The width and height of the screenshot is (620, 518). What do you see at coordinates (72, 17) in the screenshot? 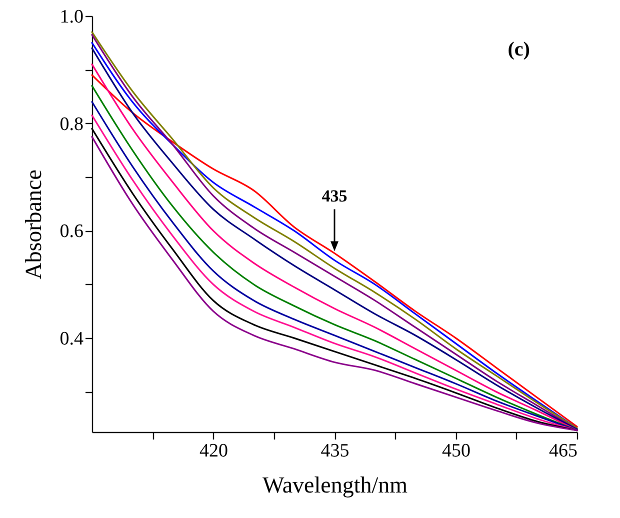
I see `y-tick-label: 1.0` at bounding box center [72, 17].